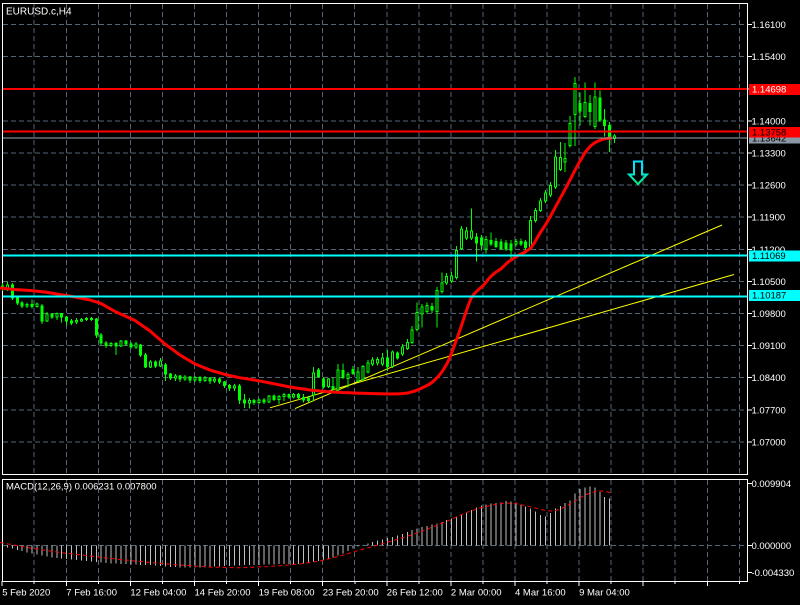 The height and width of the screenshot is (605, 800). I want to click on svg-text: 1.11900, so click(769, 218).